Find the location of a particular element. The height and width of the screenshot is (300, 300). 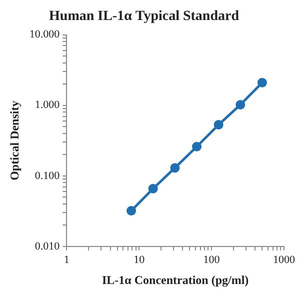

y-axis-title: Optical Density is located at coordinates (14, 140).